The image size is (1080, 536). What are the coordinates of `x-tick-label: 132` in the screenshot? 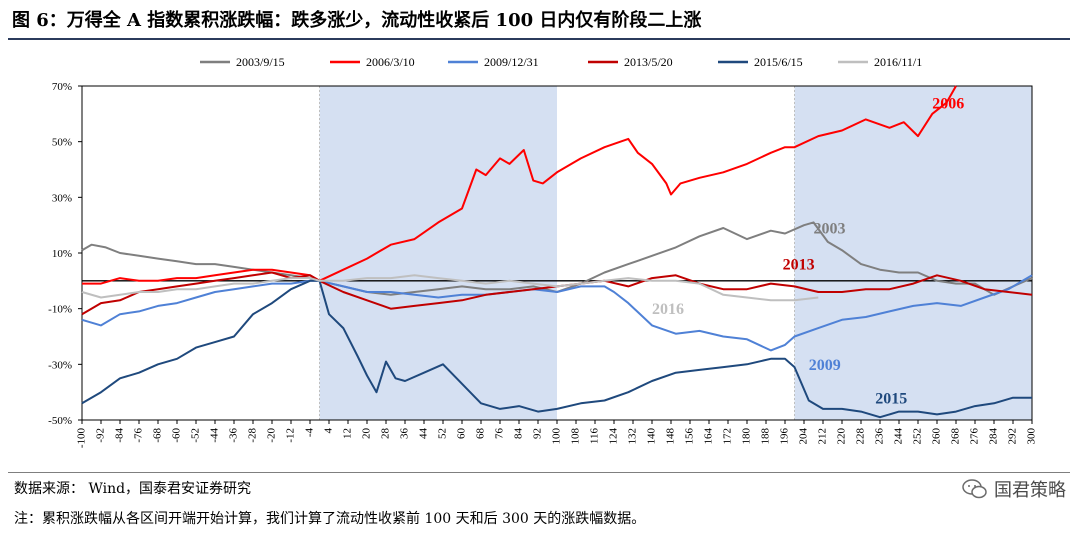 It's located at (633, 436).